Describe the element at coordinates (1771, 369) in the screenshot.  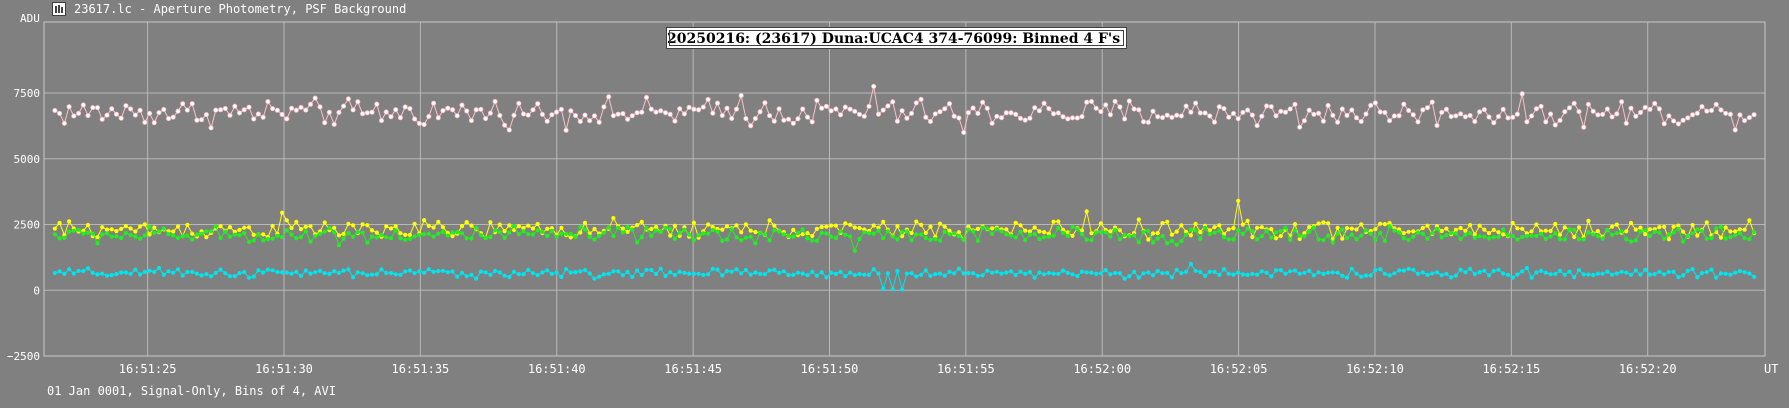
I see `x-axis-label: UT` at that location.